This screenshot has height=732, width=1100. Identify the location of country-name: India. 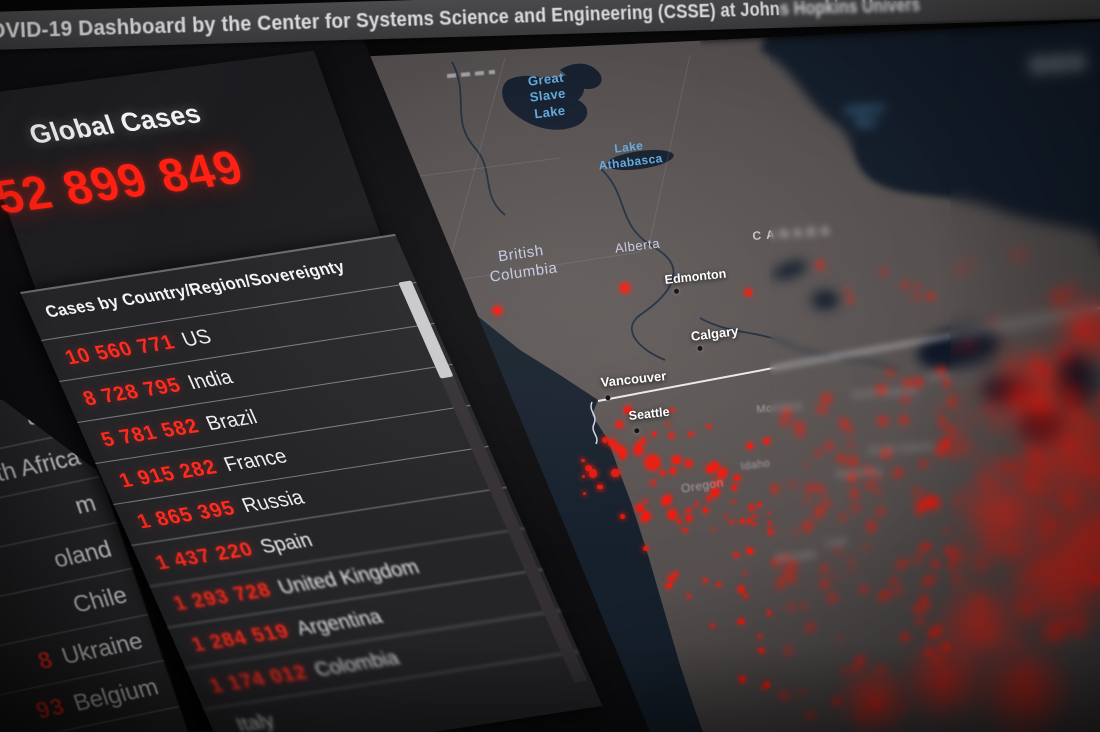
(210, 379).